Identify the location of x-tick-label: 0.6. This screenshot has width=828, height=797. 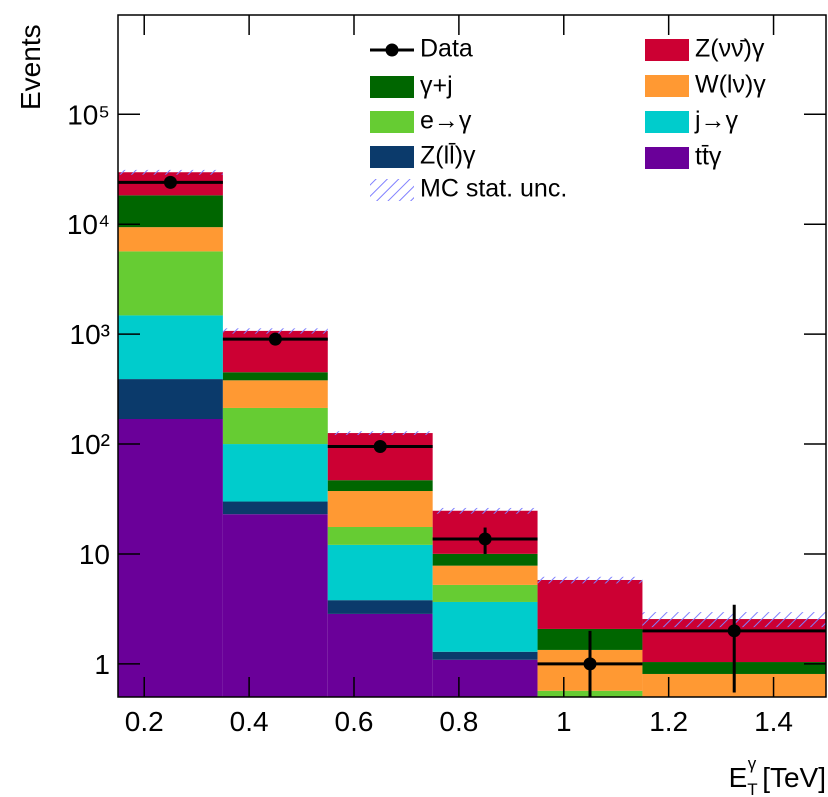
(354, 721).